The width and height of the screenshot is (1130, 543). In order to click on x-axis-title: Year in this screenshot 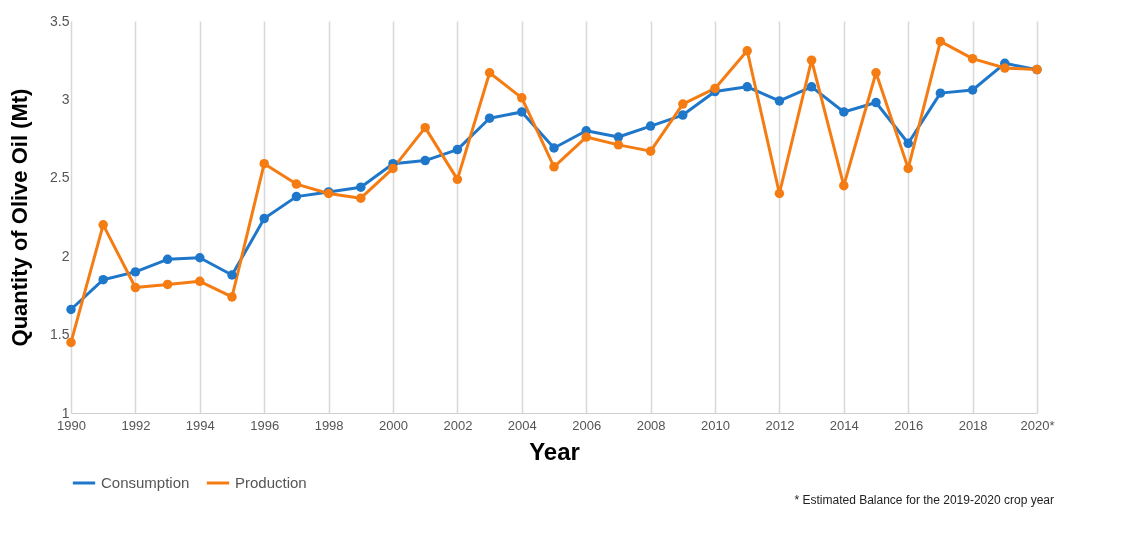, I will do `click(554, 451)`.